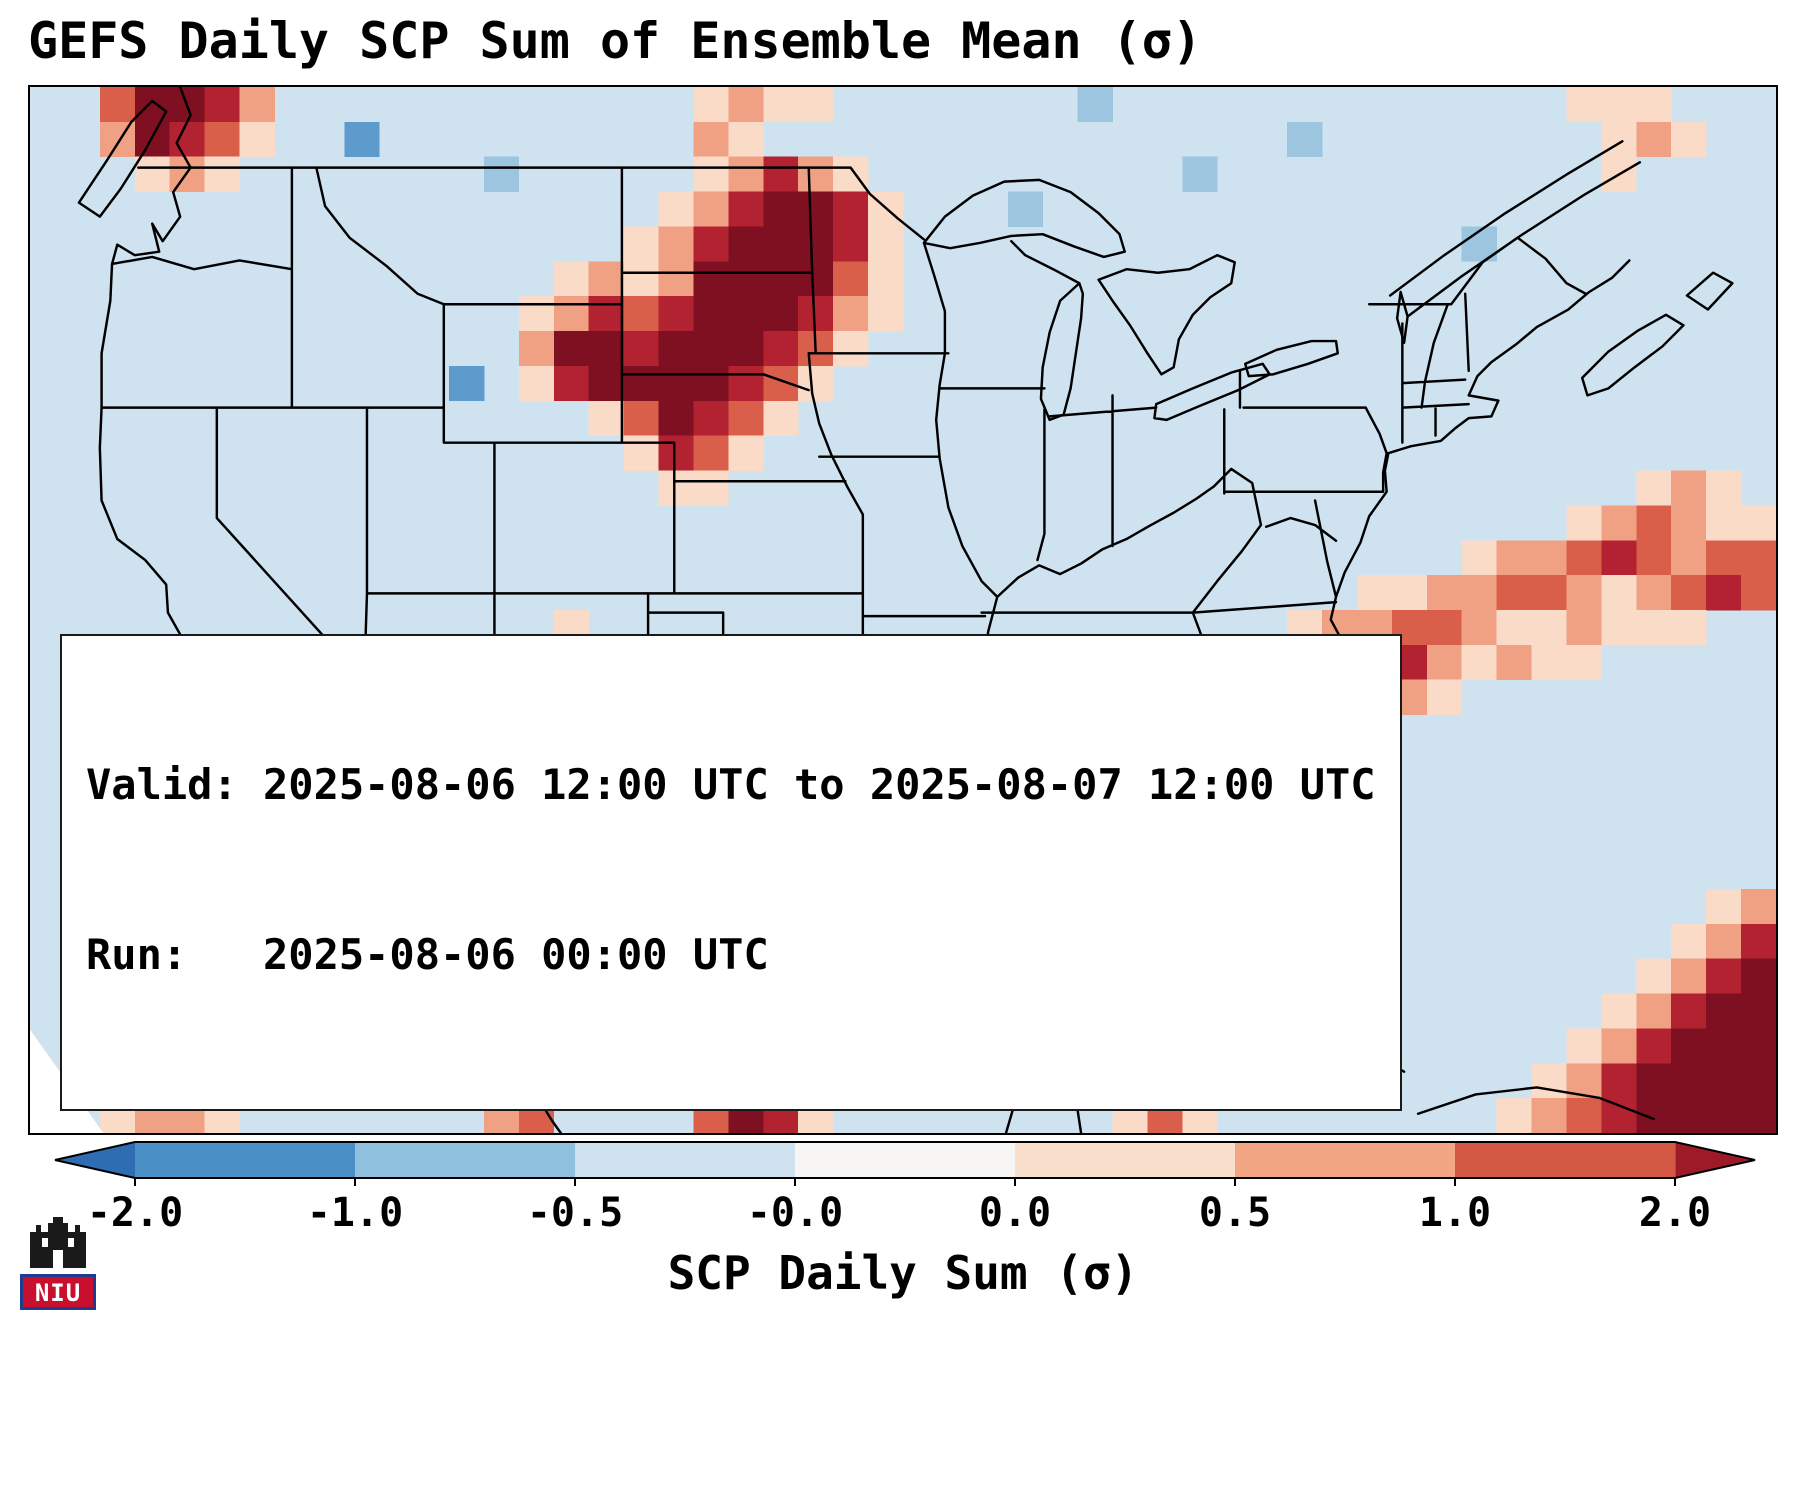  Describe the element at coordinates (355, 1213) in the screenshot. I see `svg-text: -1.0` at that location.